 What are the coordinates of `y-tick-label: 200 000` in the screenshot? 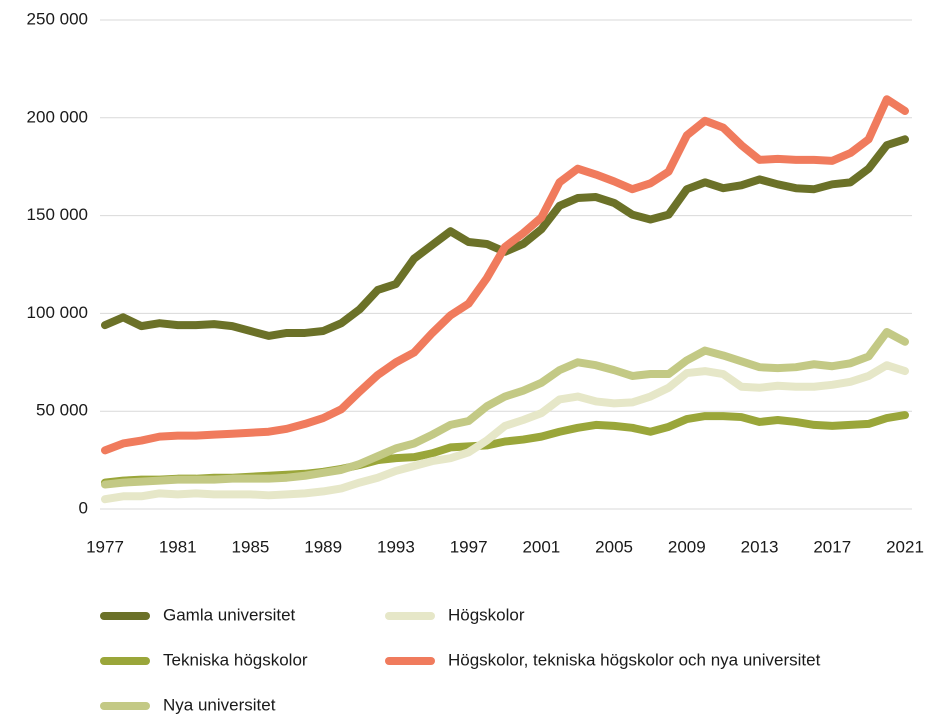 It's located at (57, 116).